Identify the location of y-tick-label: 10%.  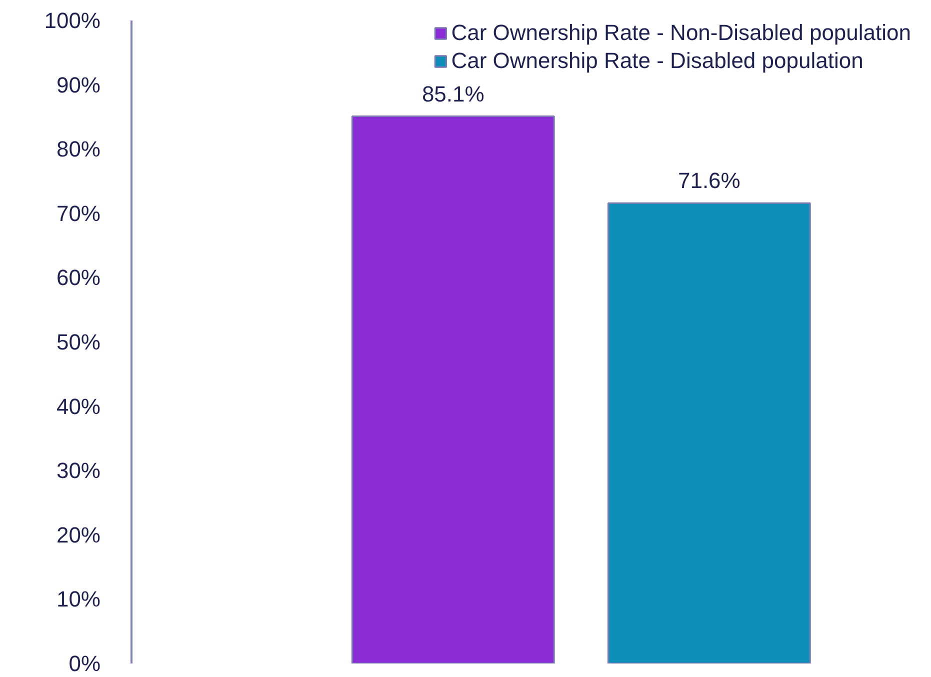
(78, 599).